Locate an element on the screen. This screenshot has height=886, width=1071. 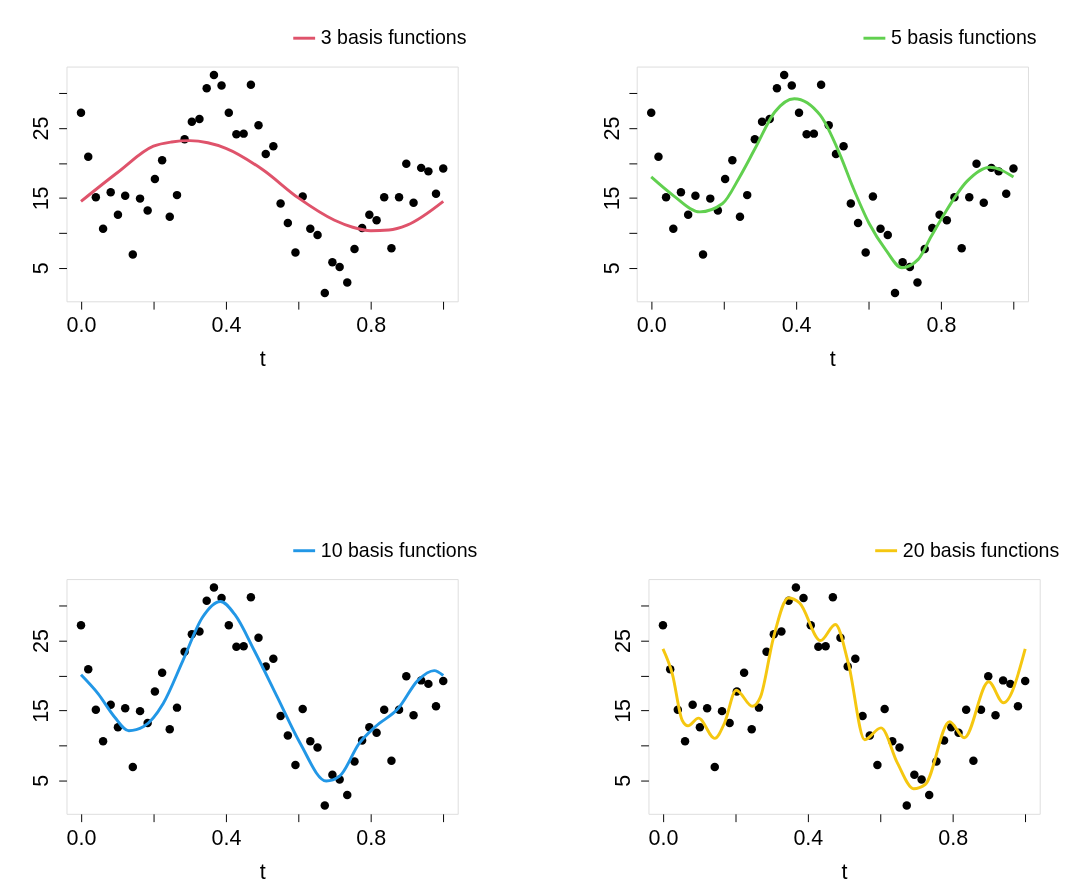
legend-label: 5 basis functions is located at coordinates (964, 37).